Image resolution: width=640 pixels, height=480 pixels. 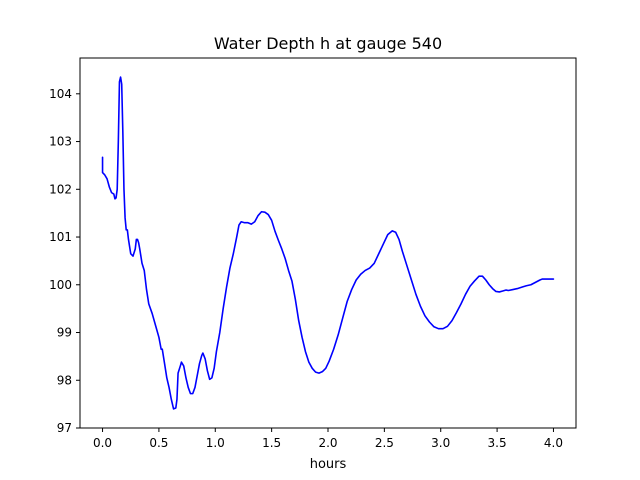 What do you see at coordinates (60, 189) in the screenshot?
I see `y-tick-label: 102` at bounding box center [60, 189].